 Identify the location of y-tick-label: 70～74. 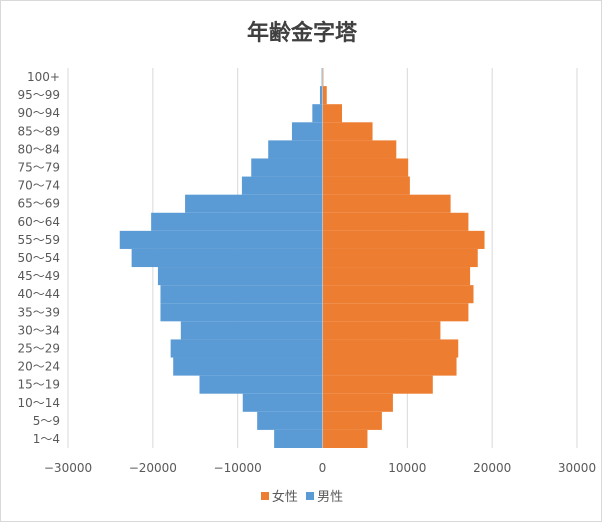
(38, 186).